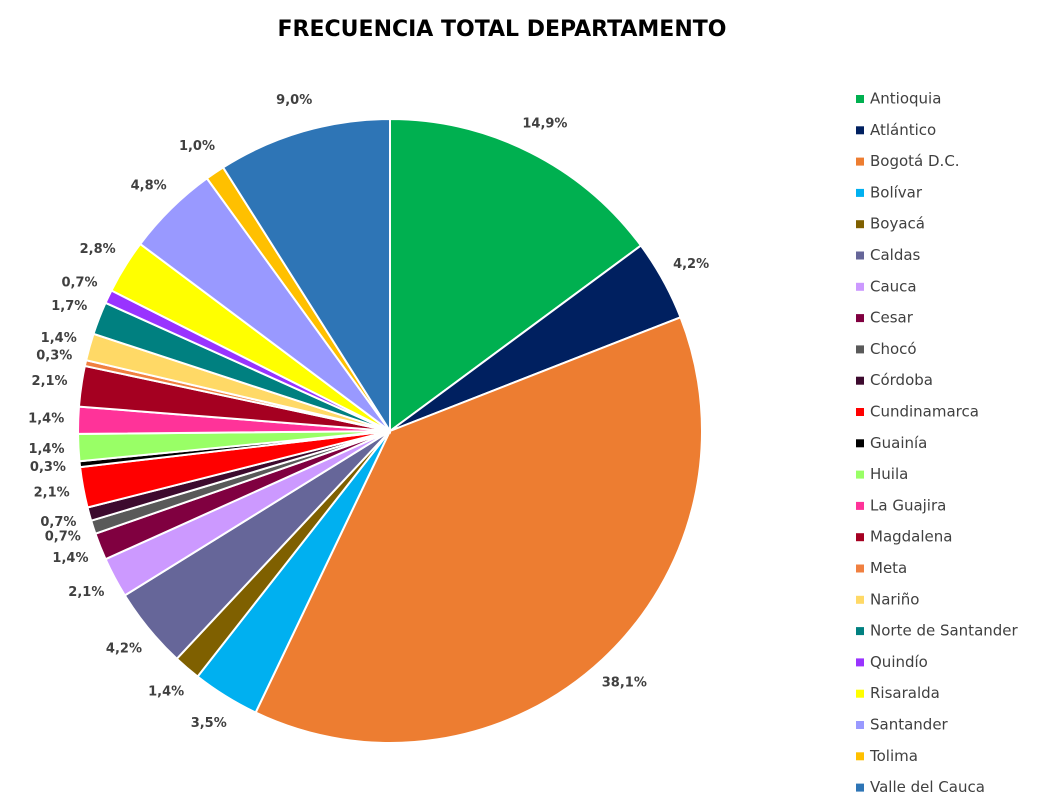 The height and width of the screenshot is (797, 1053). I want to click on legend-label: Risaralda, so click(905, 693).